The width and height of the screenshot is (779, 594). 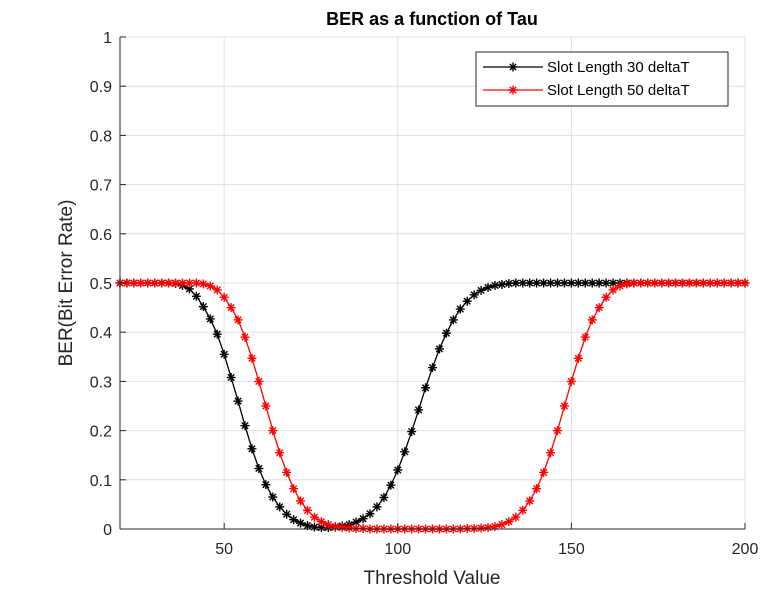 What do you see at coordinates (224, 549) in the screenshot?
I see `x-tick-label: 50` at bounding box center [224, 549].